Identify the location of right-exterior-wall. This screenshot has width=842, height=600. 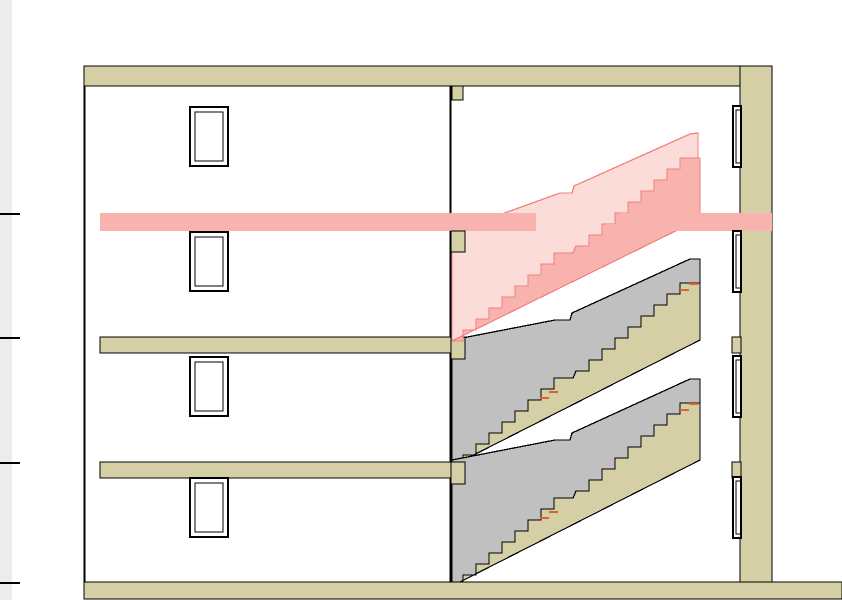
(756, 332).